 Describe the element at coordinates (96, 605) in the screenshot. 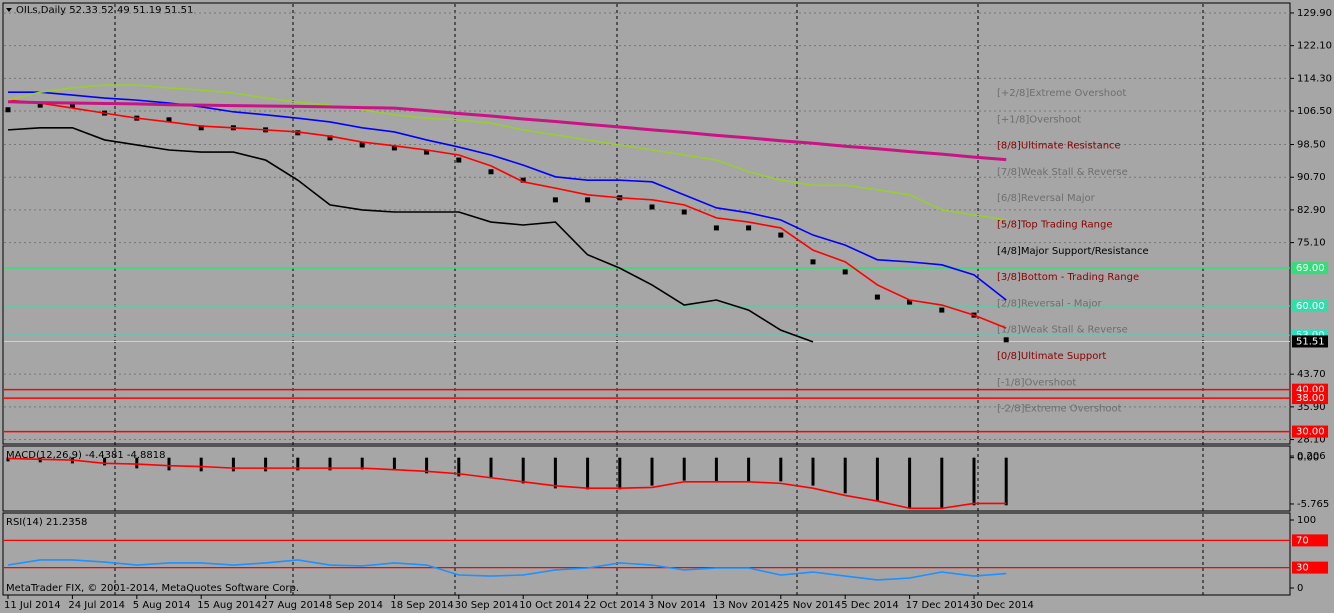

I see `x-tick-label: 24 Jul 2014` at that location.